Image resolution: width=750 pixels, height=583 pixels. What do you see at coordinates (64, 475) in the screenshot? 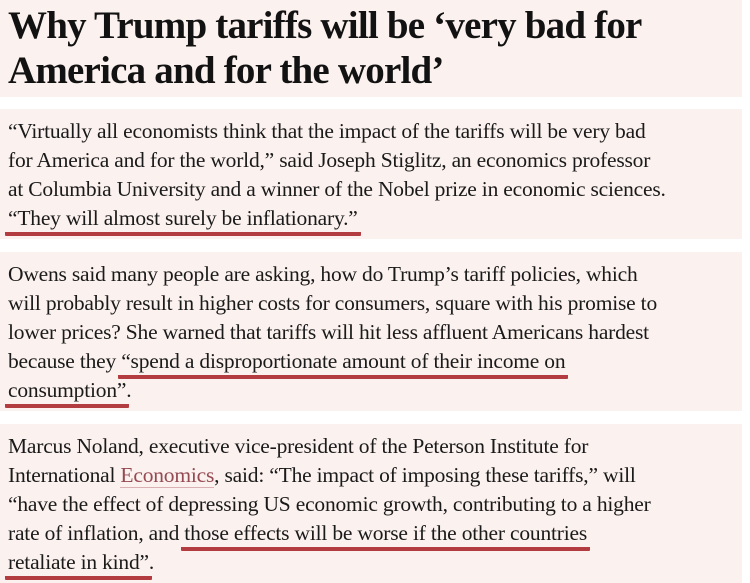
I see `body-text: International` at bounding box center [64, 475].